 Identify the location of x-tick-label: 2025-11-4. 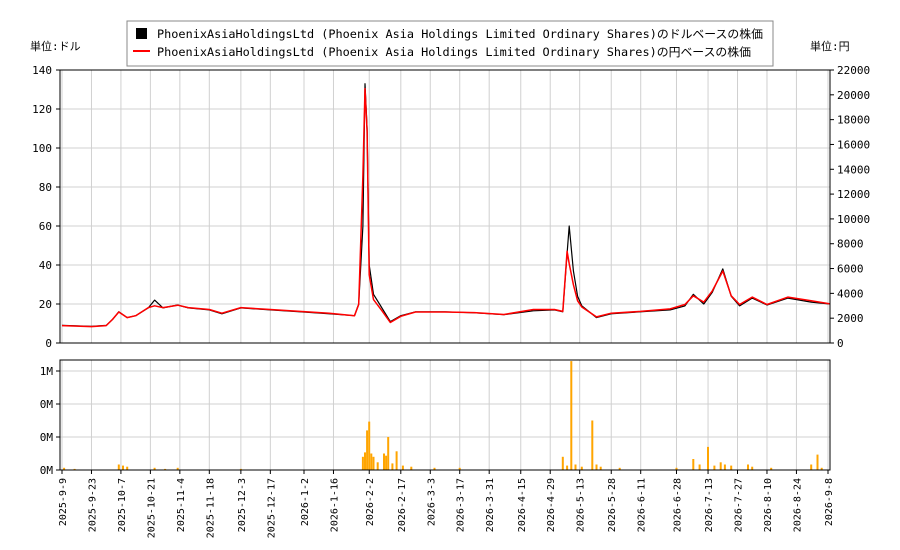
(181, 505).